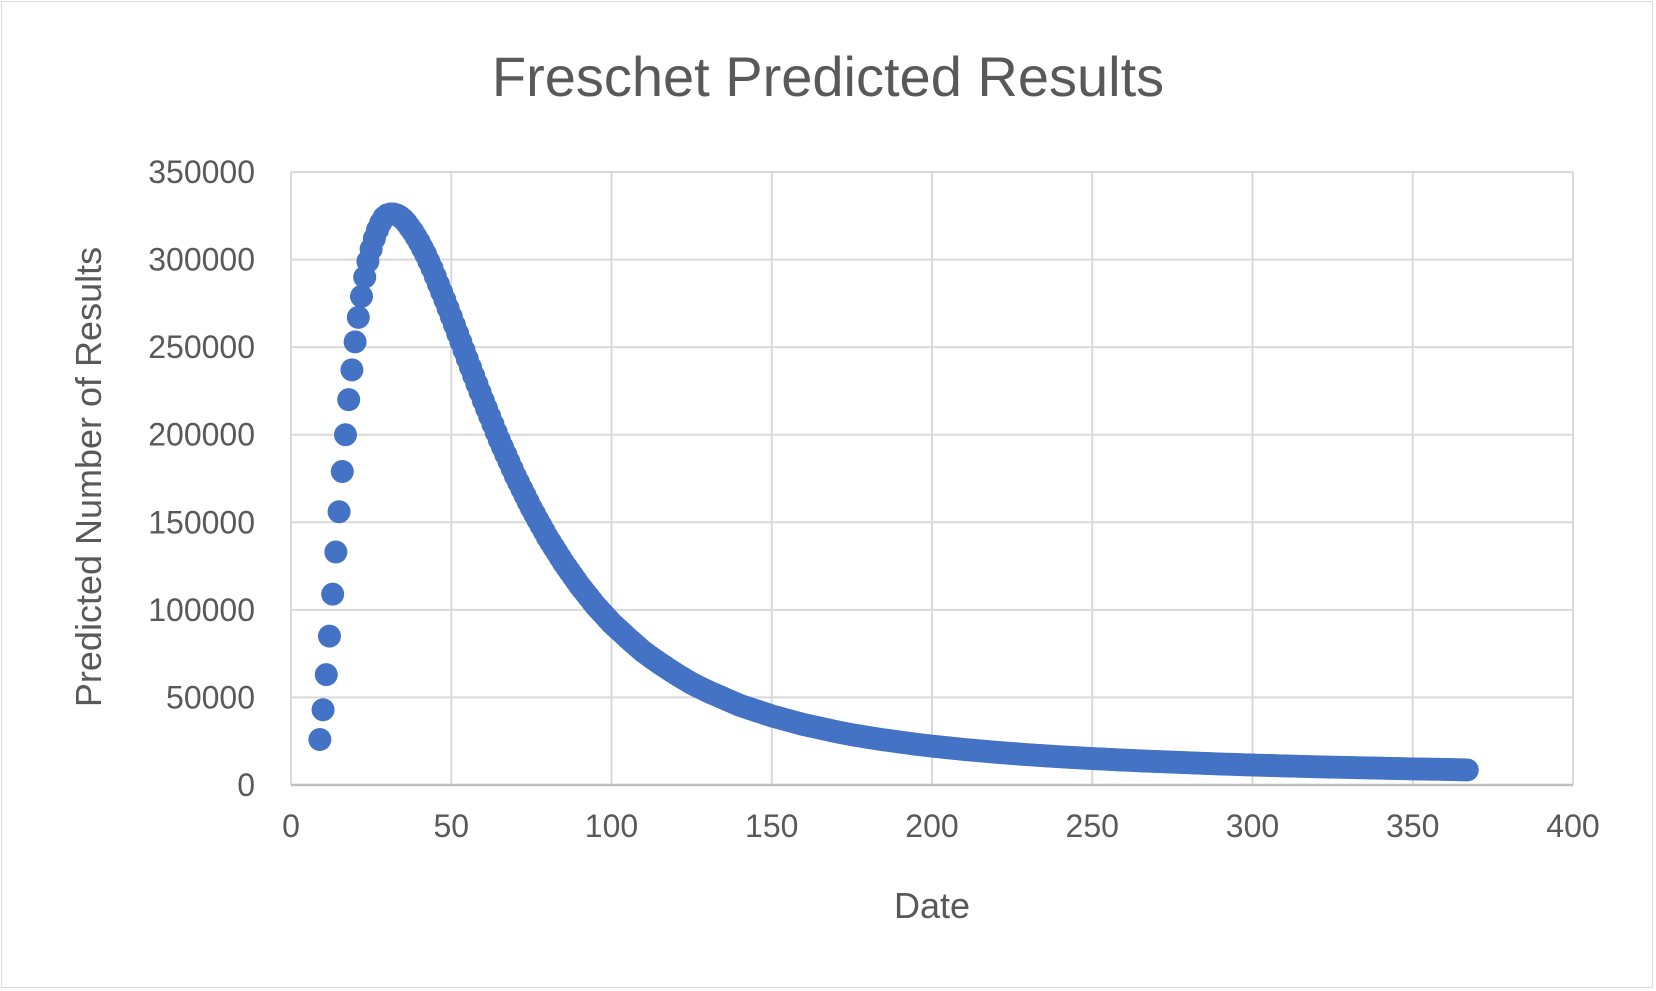 Image resolution: width=1656 pixels, height=991 pixels. What do you see at coordinates (1252, 826) in the screenshot?
I see `x-tick-label: 300` at bounding box center [1252, 826].